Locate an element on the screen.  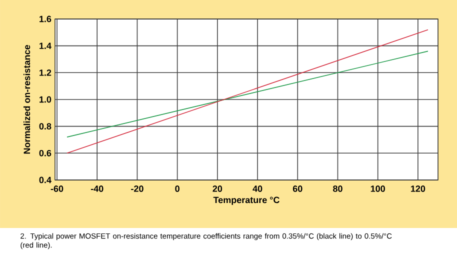
x-tick-label: 60 is located at coordinates (297, 189).